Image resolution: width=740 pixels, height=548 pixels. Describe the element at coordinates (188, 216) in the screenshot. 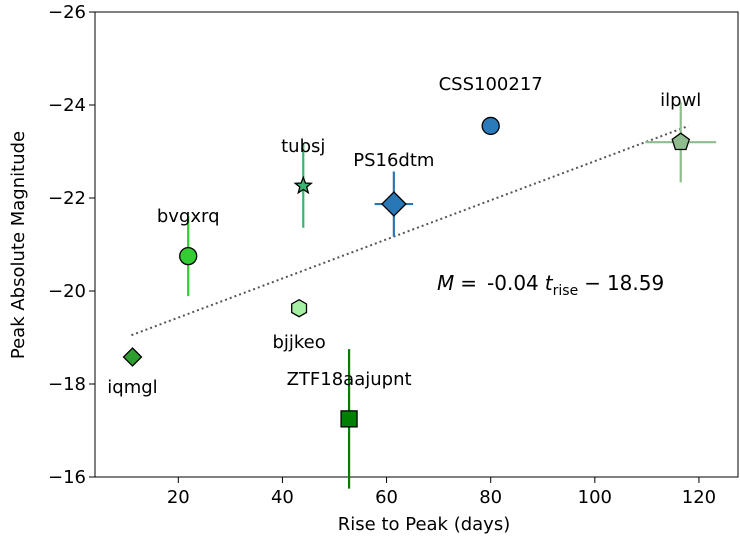

I see `point-label: bvgxrq` at that location.